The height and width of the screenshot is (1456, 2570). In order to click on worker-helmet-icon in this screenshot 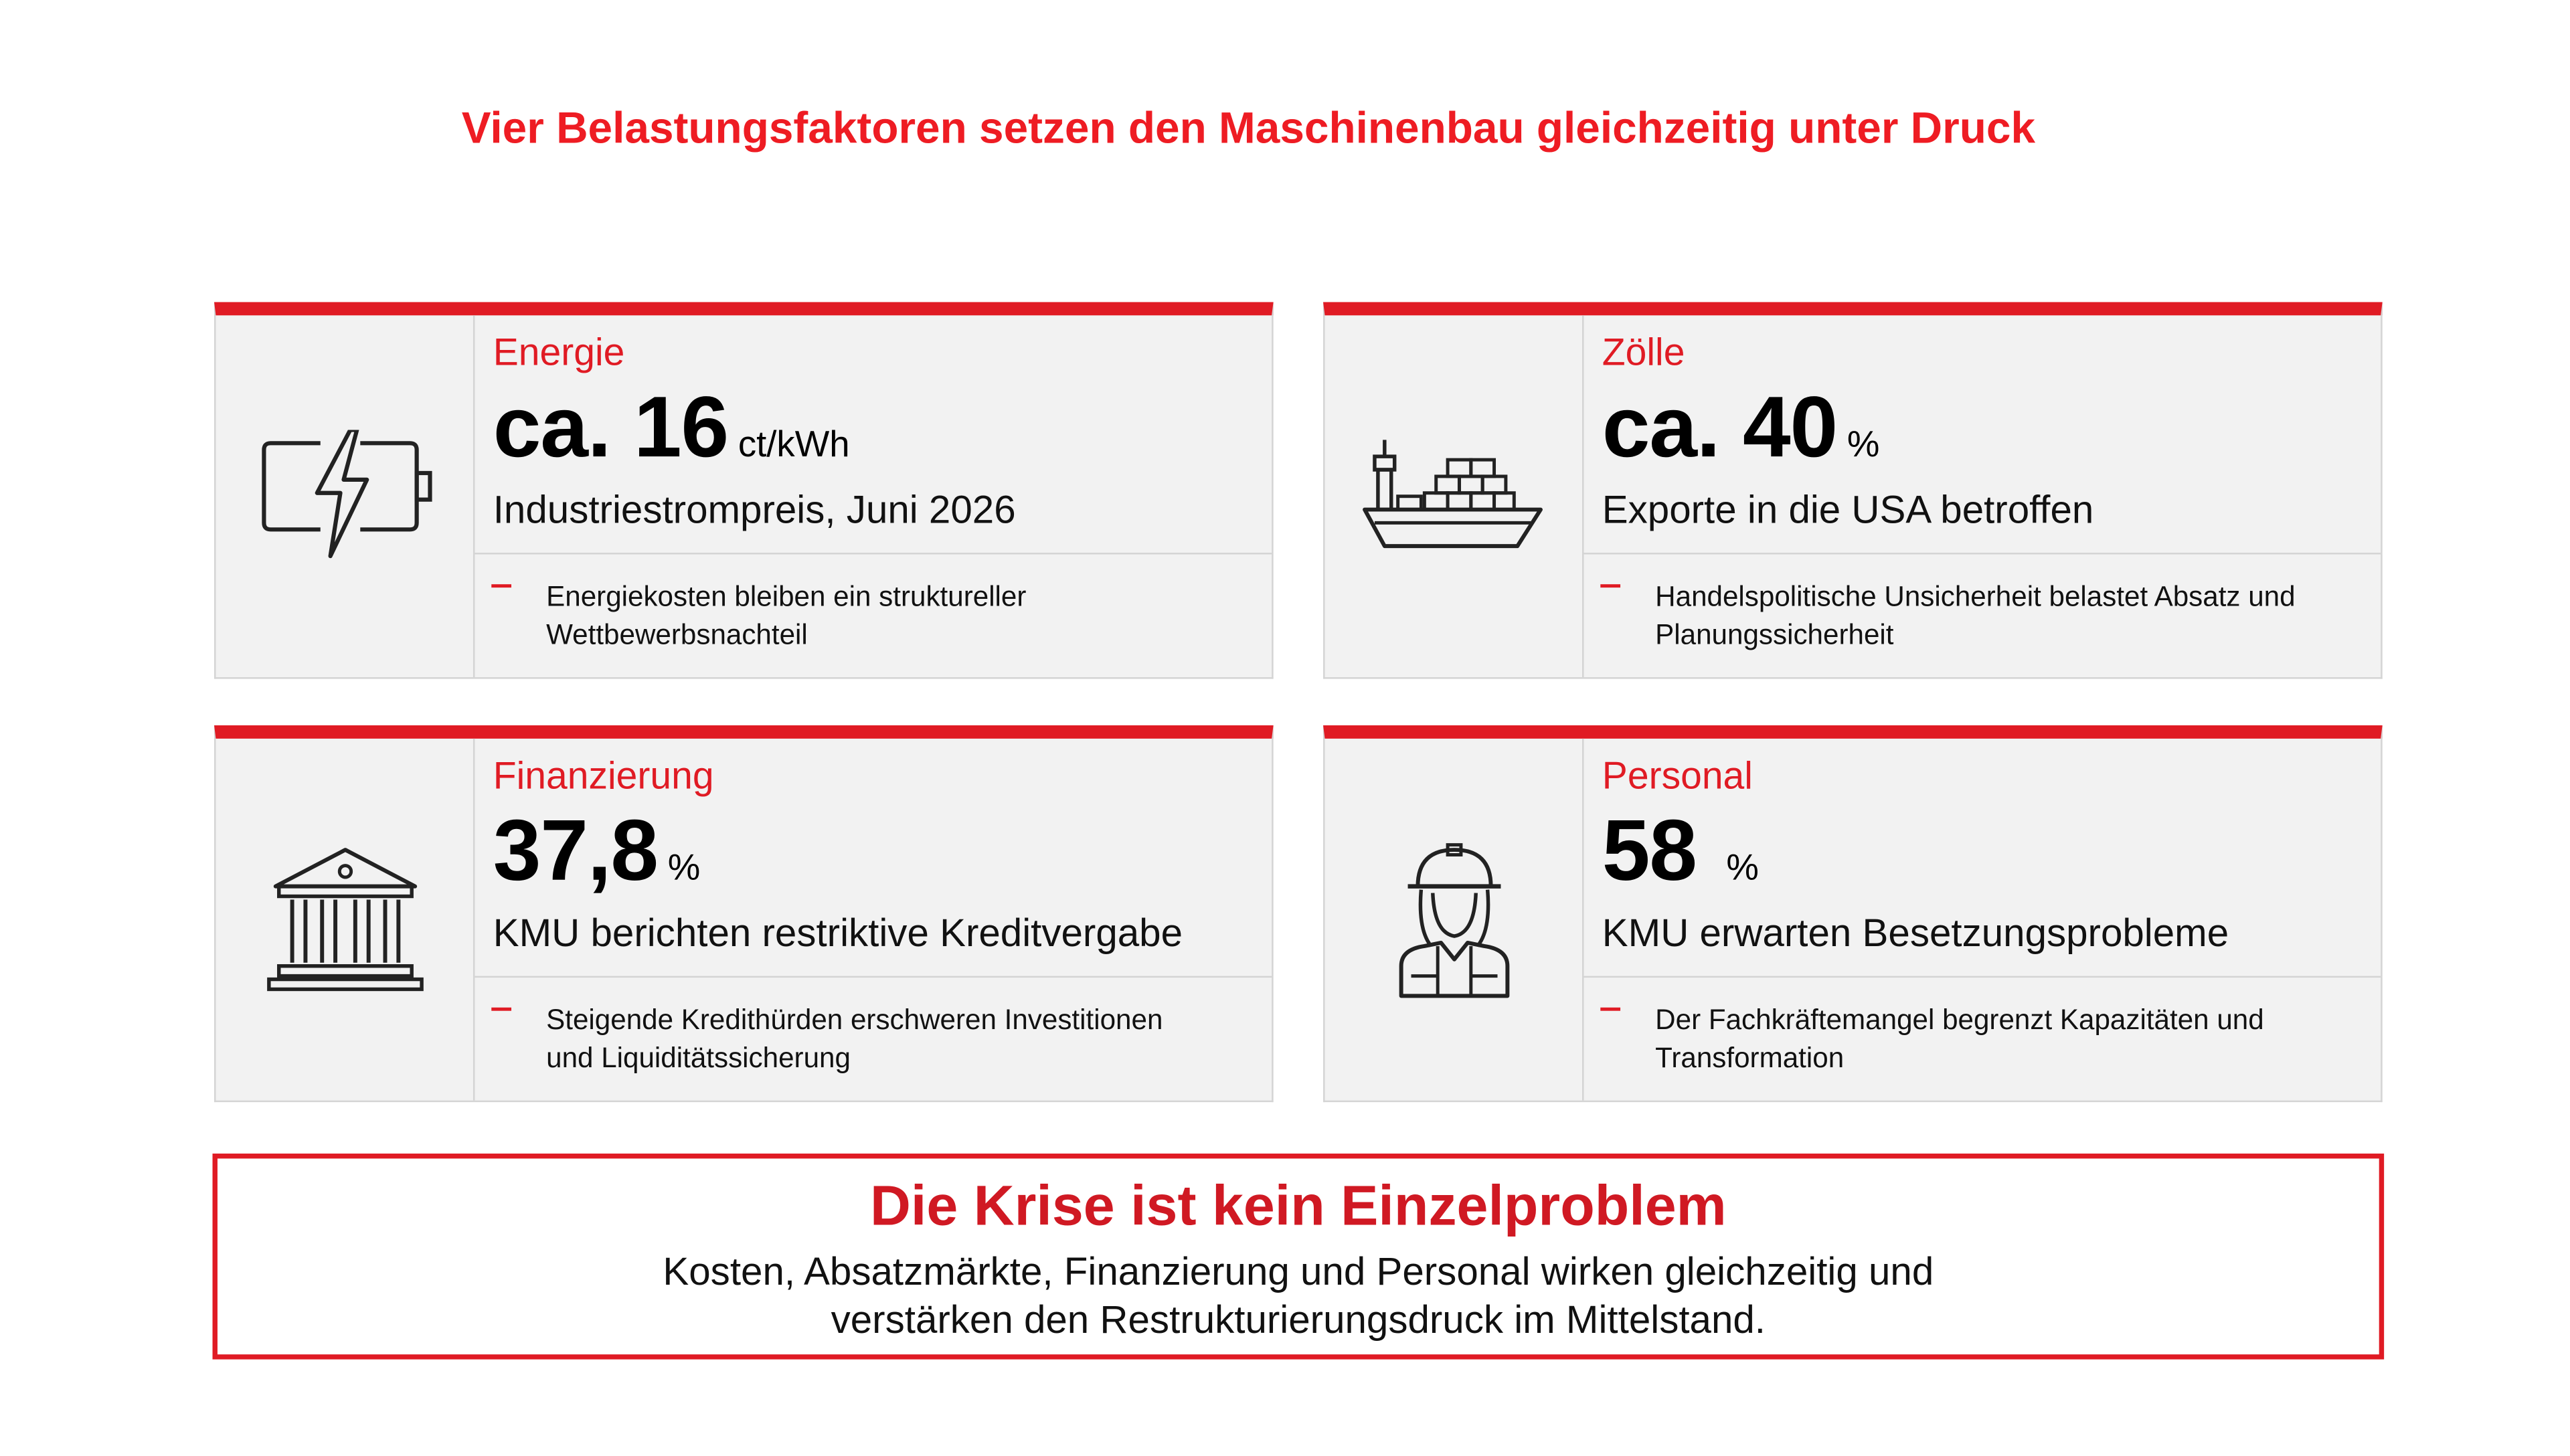, I will do `click(1454, 920)`.